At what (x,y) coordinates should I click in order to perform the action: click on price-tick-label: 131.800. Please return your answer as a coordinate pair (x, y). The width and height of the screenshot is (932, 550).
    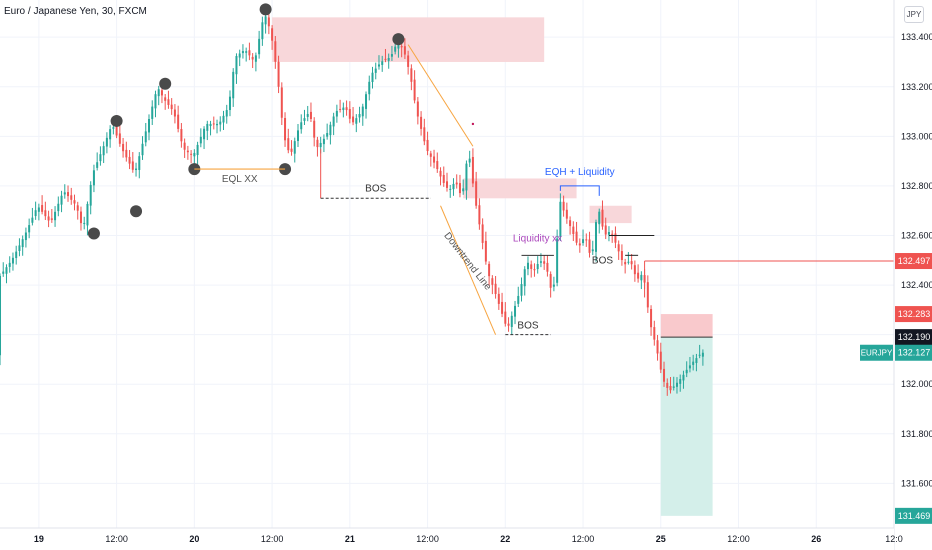
    Looking at the image, I should click on (916, 434).